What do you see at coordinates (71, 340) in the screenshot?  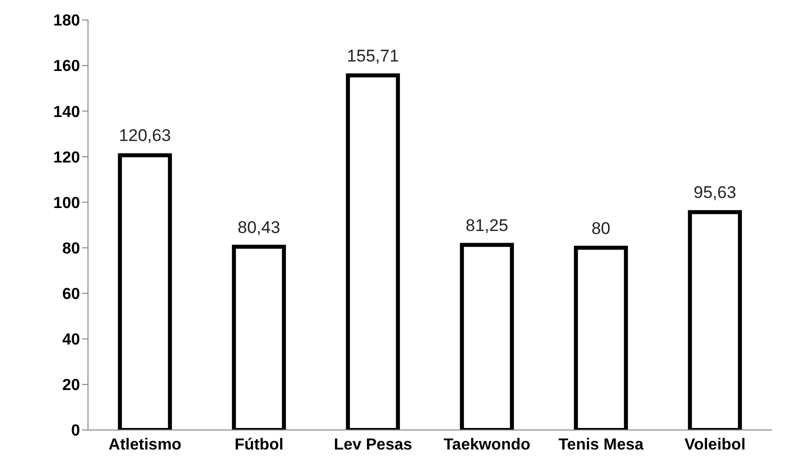 I see `y-tick-label: 40` at bounding box center [71, 340].